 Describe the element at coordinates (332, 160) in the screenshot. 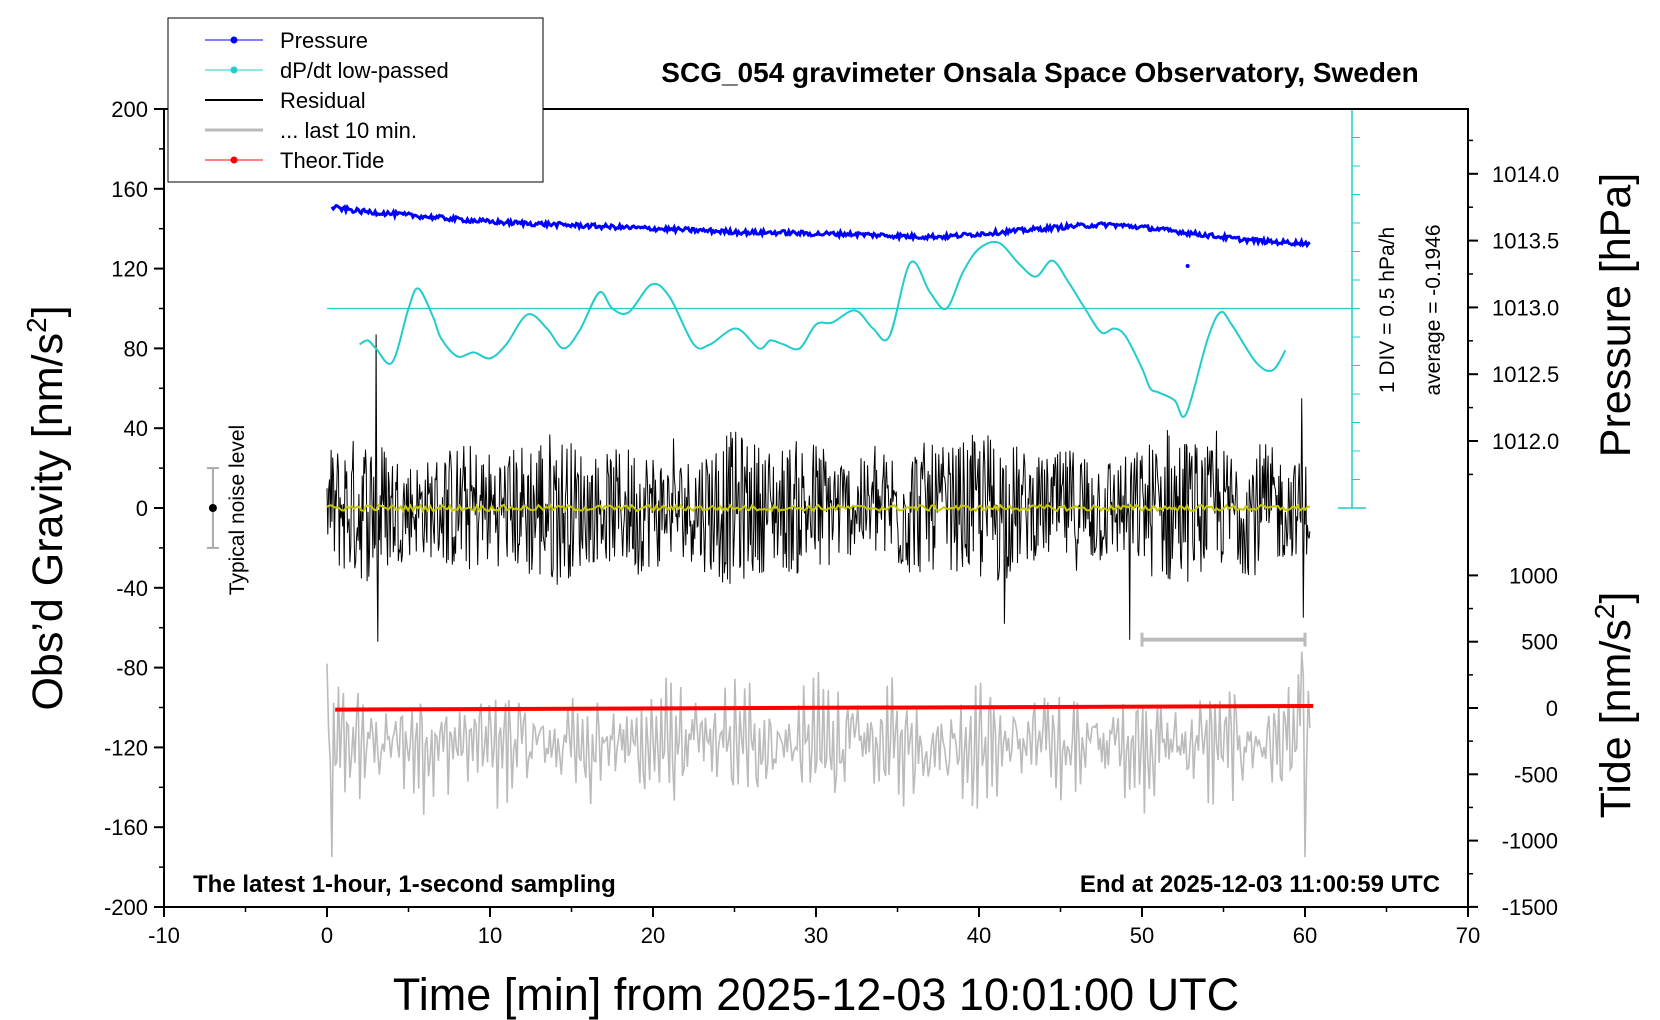

I see `legend-label-tide: Theor.Tide` at that location.